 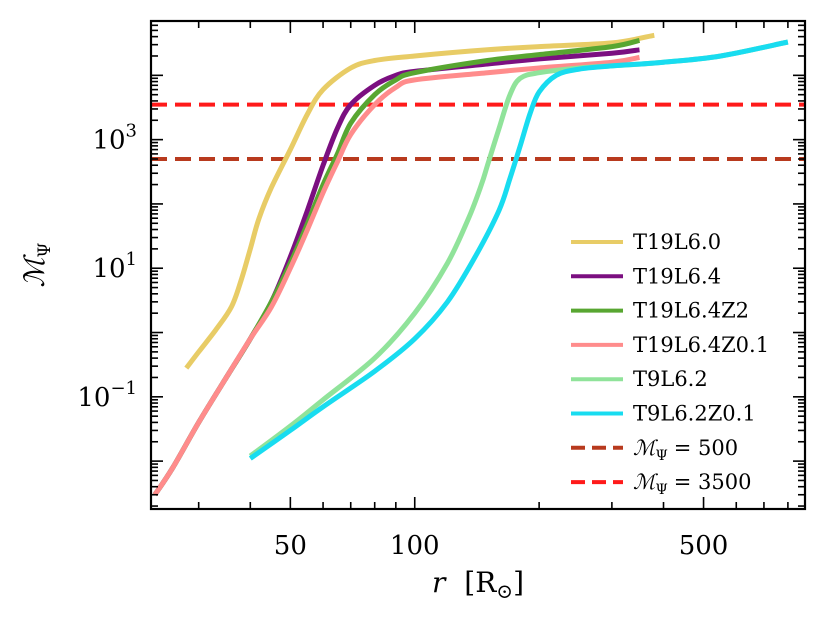 What do you see at coordinates (685, 450) in the screenshot?
I see `legend-label-6: ℳΨ = 500` at bounding box center [685, 450].